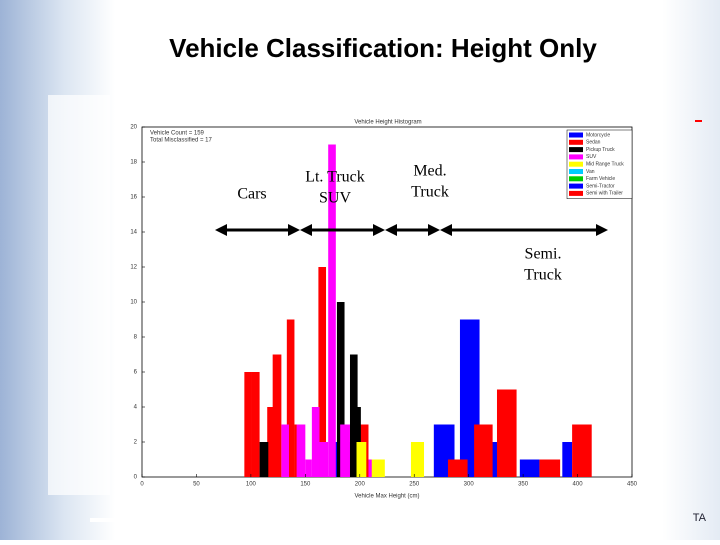 The height and width of the screenshot is (545, 720). What do you see at coordinates (177, 134) in the screenshot?
I see `note: Vehicle Count = 159` at bounding box center [177, 134].